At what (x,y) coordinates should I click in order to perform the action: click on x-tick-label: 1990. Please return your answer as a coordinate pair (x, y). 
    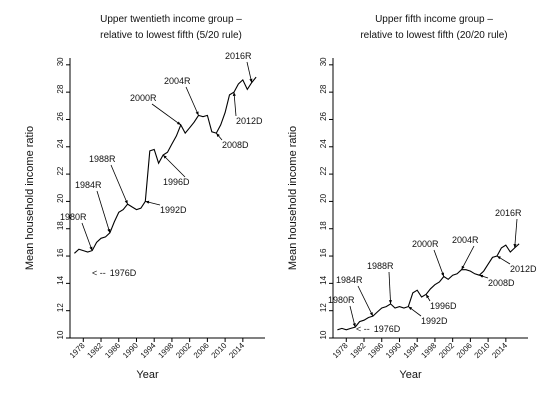
    Looking at the image, I should click on (130, 350).